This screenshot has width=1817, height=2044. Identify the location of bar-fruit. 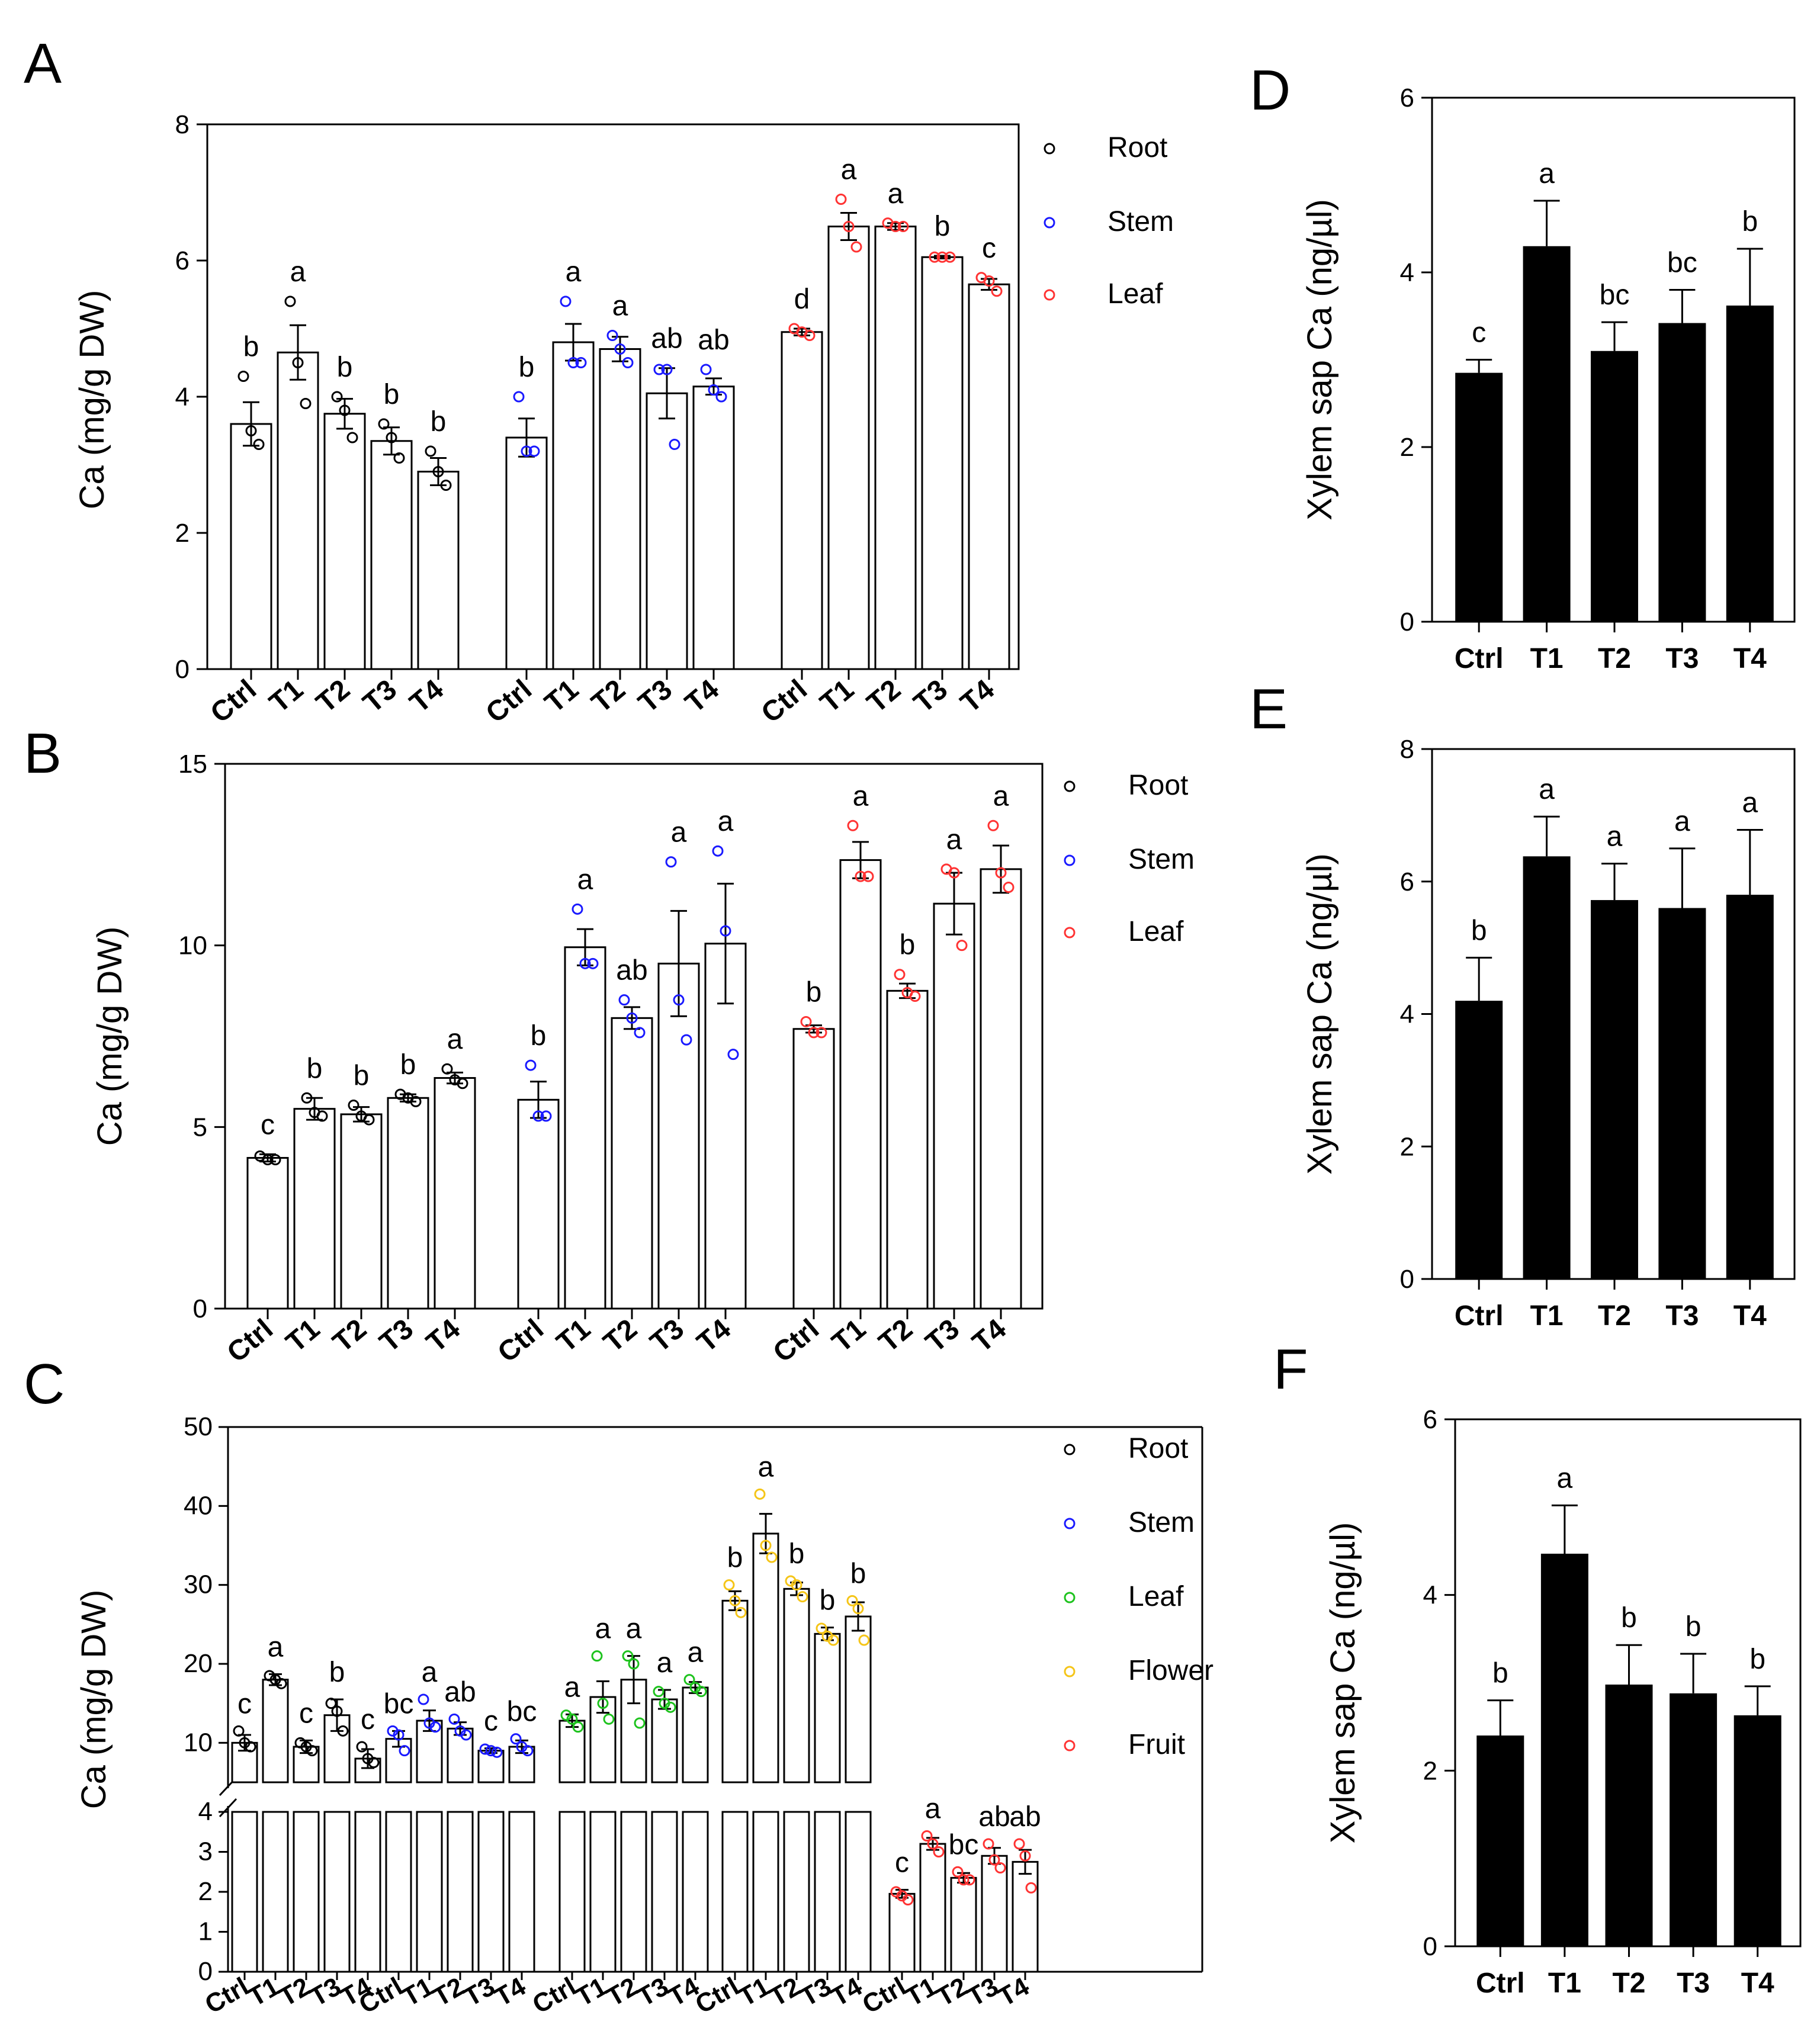
(932, 1908).